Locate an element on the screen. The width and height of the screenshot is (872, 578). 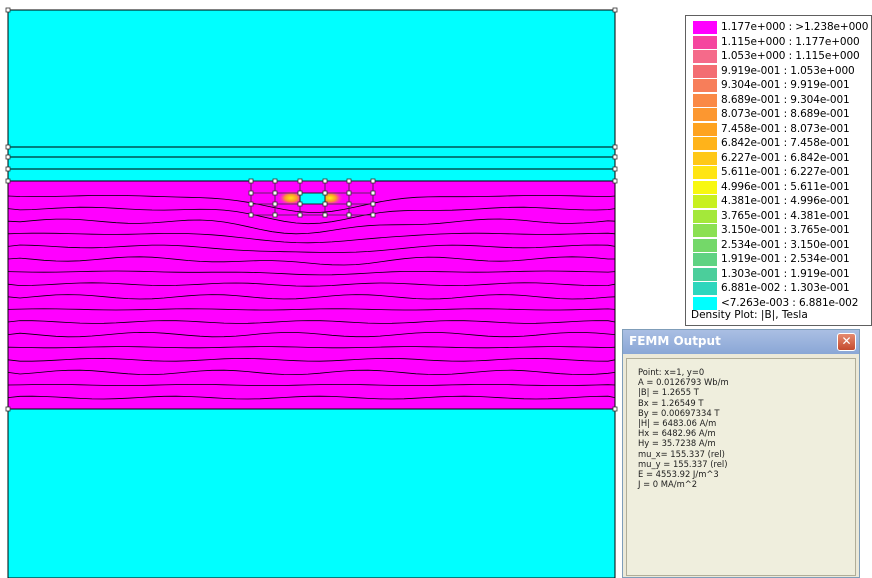
legend-caption: Density Plot: |B|, Tesla is located at coordinates (749, 315).